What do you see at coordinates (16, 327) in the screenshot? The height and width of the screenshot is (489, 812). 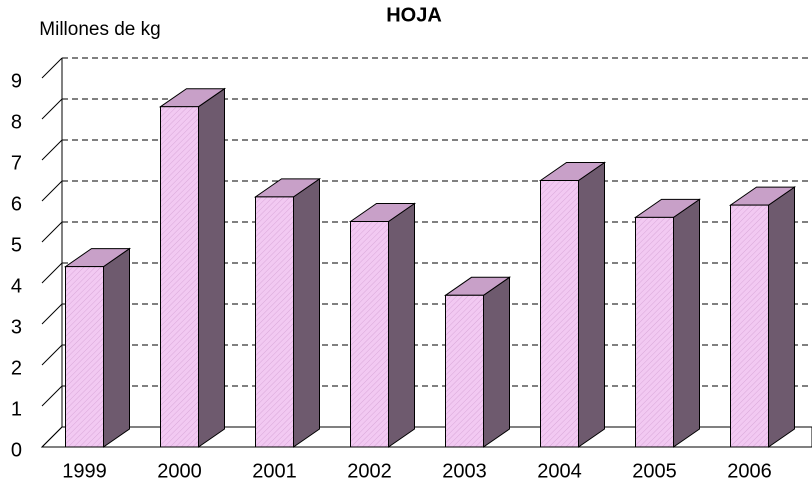 I see `y-tick-label: 3` at bounding box center [16, 327].